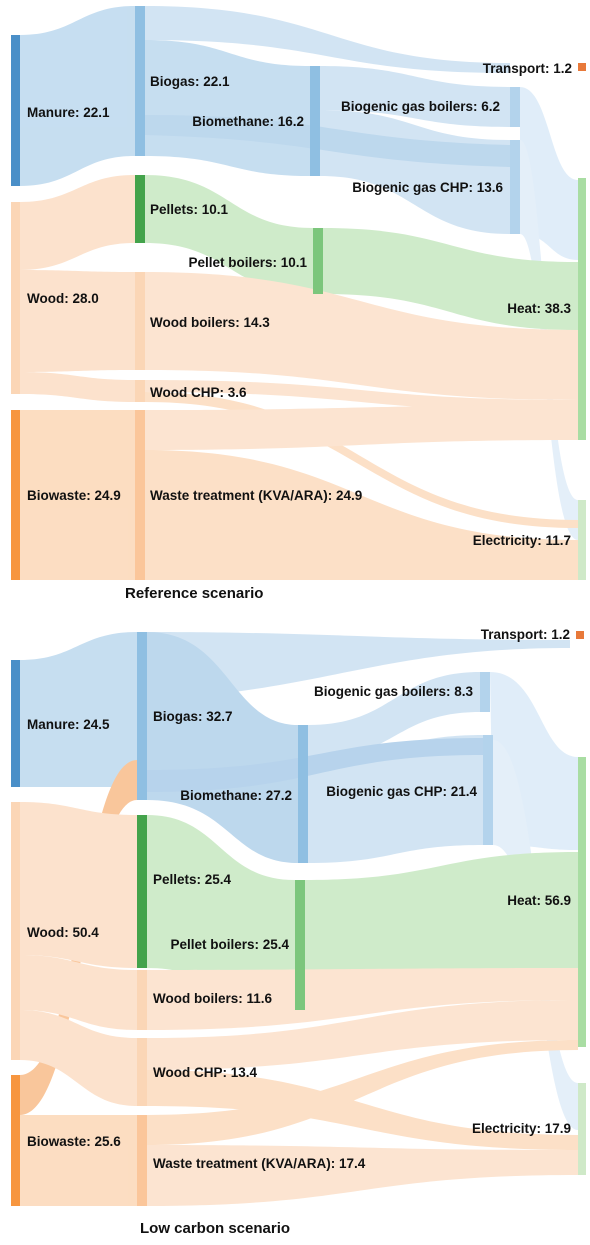 The image size is (590, 1245). What do you see at coordinates (256, 495) in the screenshot?
I see `label-waste-treatment: Waste treatment (KVA/ARA): 24.9` at bounding box center [256, 495].